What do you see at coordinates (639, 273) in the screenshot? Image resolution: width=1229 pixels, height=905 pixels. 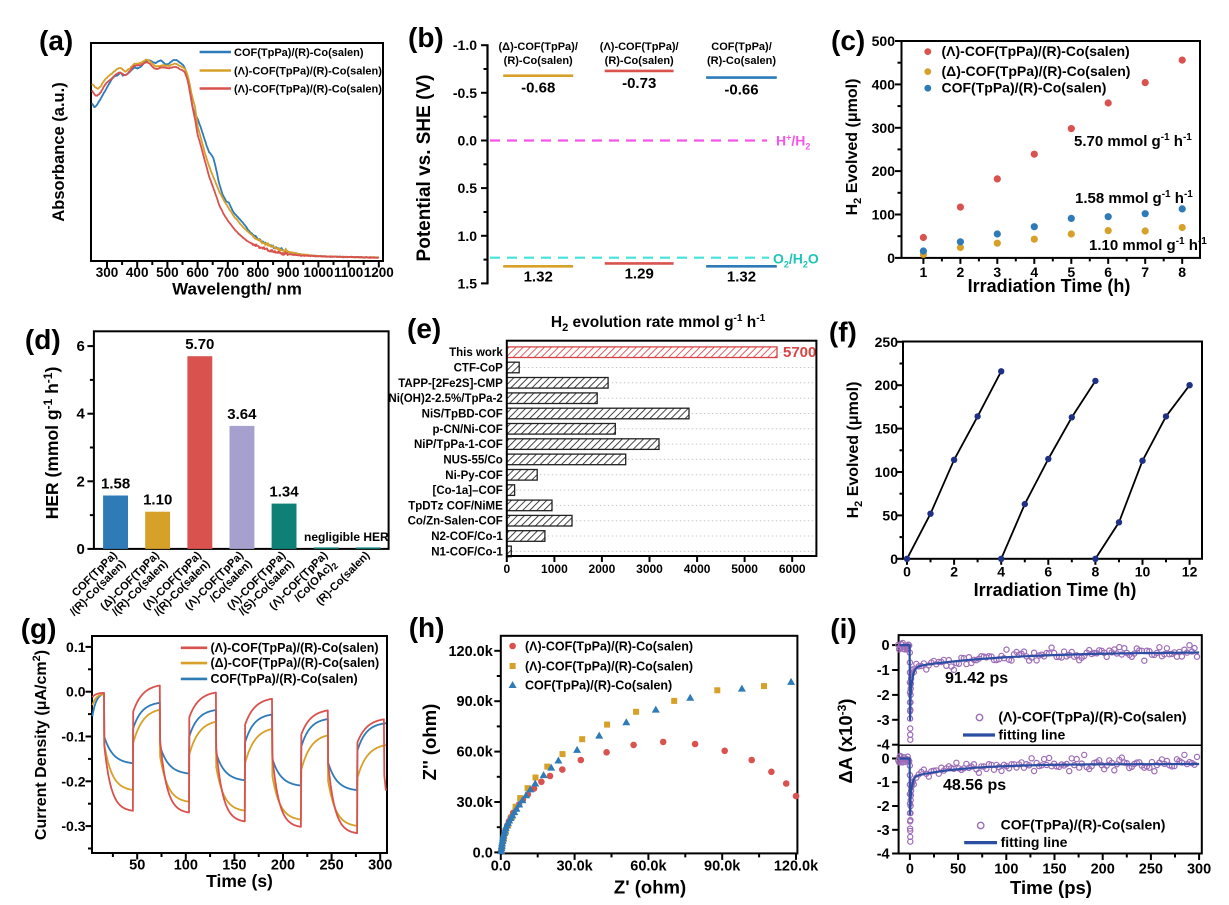 I see `svg-text: 1.29` at bounding box center [639, 273].